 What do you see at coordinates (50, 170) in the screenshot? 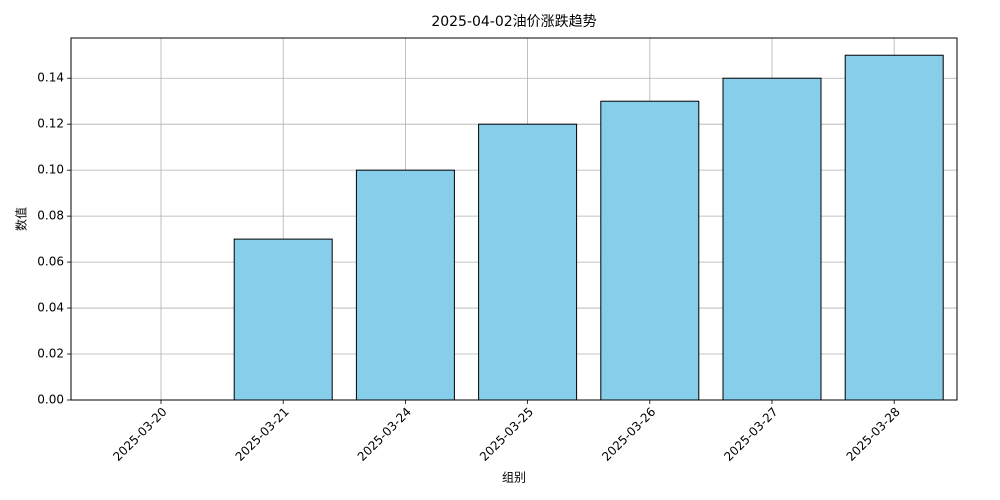
I see `y-tick-label: 0.10` at bounding box center [50, 170].